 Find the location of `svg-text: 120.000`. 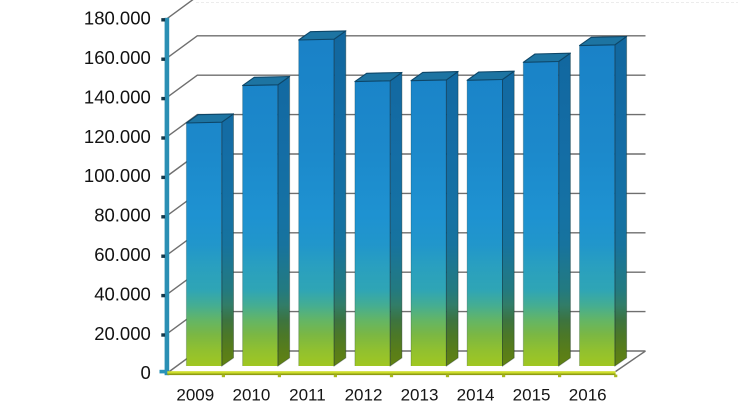

svg-text: 120.000 is located at coordinates (117, 136).